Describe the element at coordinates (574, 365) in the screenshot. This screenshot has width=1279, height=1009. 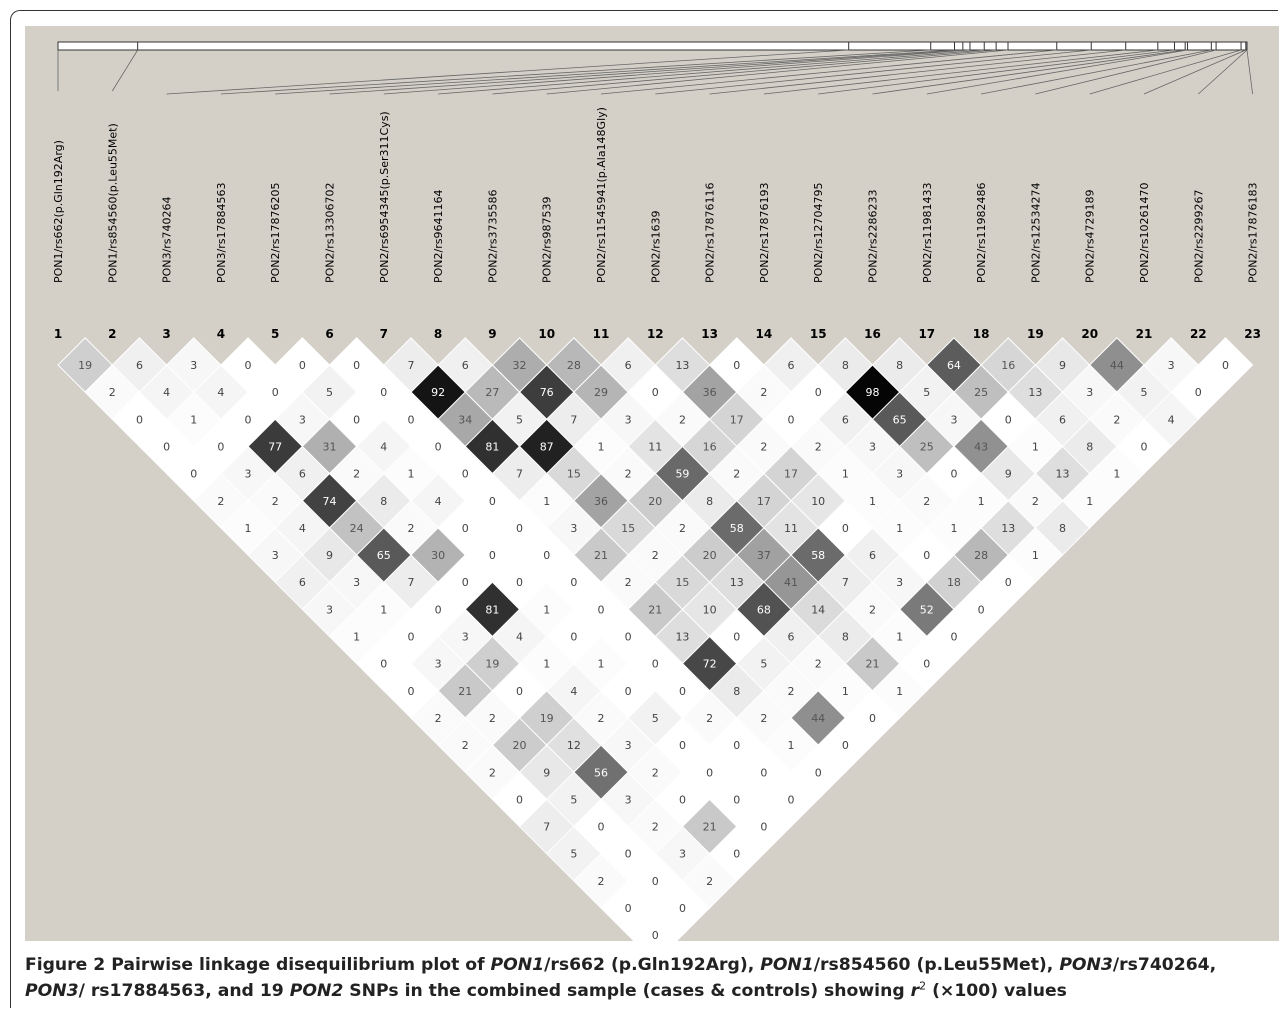
I see `ld-value: 28` at that location.